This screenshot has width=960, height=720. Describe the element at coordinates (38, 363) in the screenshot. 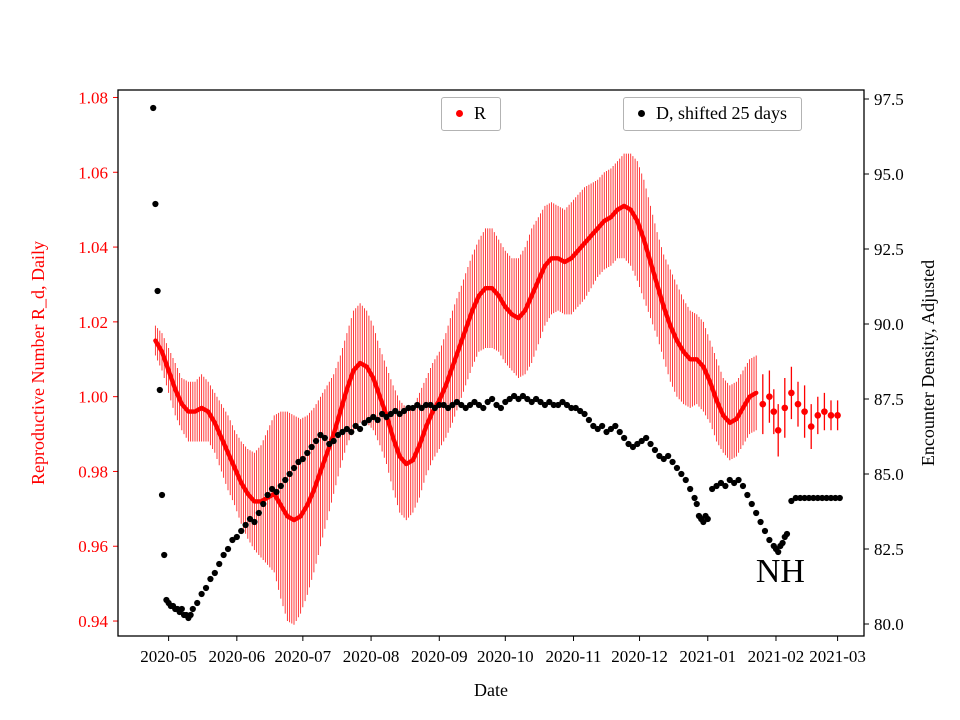

I see `svg-text: Reproductive Number R_d, Daily` at that location.